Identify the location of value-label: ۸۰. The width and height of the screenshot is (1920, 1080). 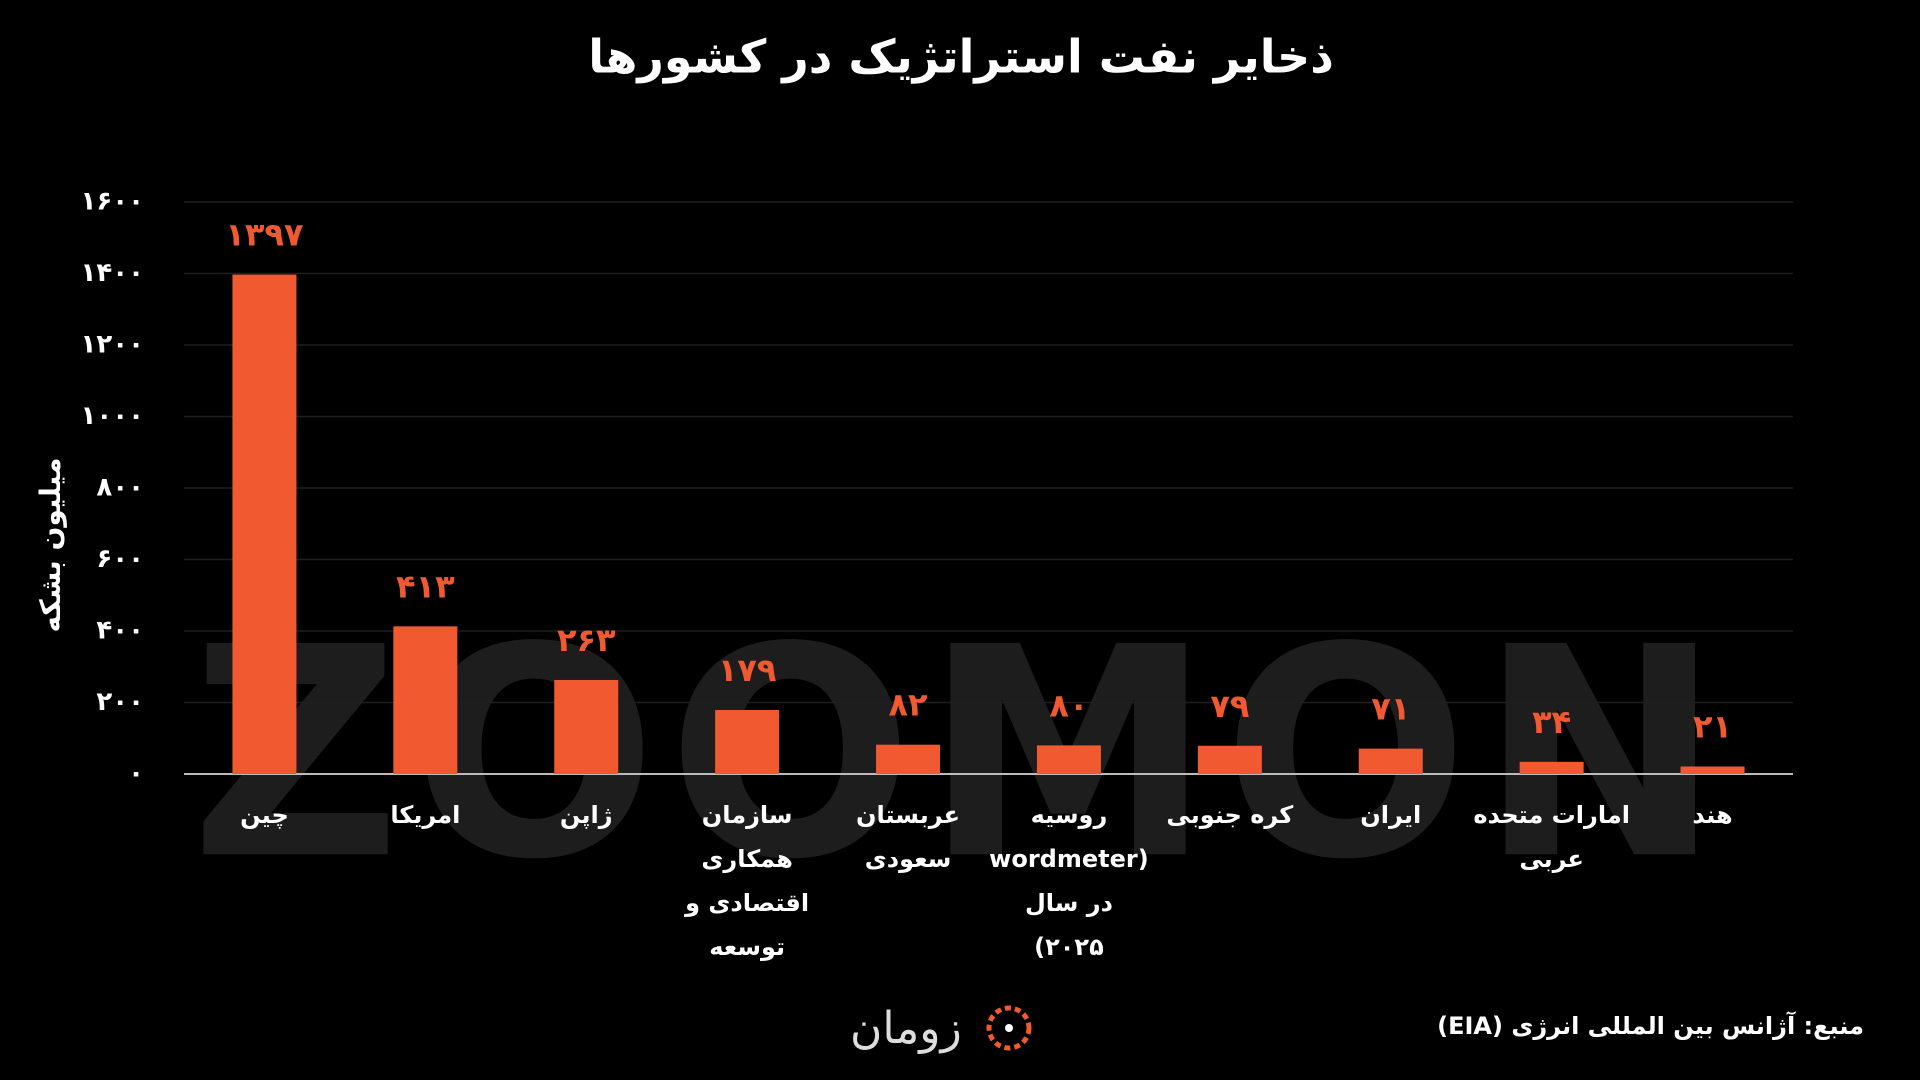
(1068, 705).